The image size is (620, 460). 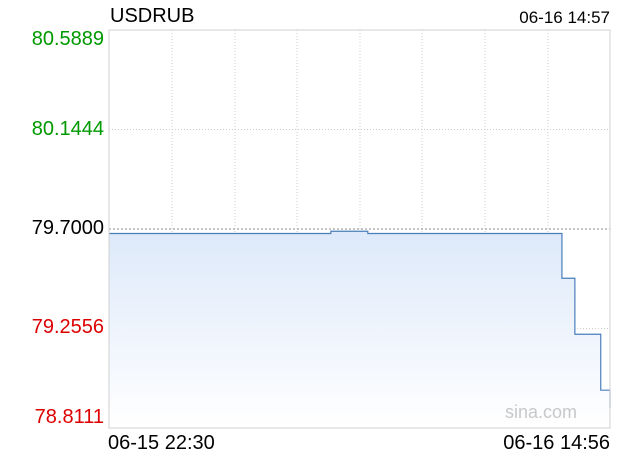 I want to click on timestamp: 06-16 14:57, so click(x=564, y=17).